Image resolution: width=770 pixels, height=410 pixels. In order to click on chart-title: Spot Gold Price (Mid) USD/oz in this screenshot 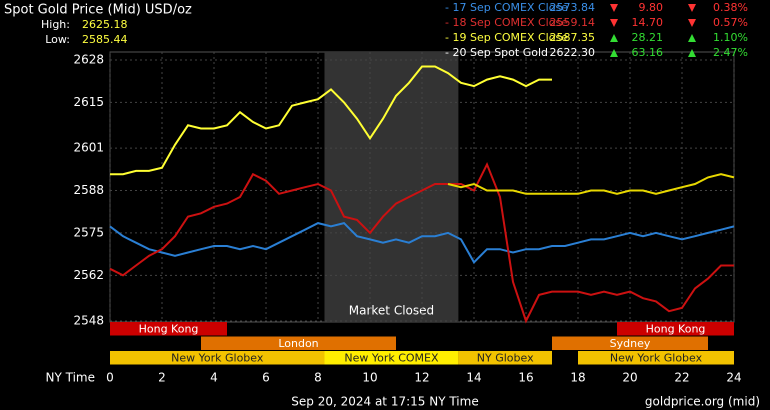, I will do `click(98, 10)`.